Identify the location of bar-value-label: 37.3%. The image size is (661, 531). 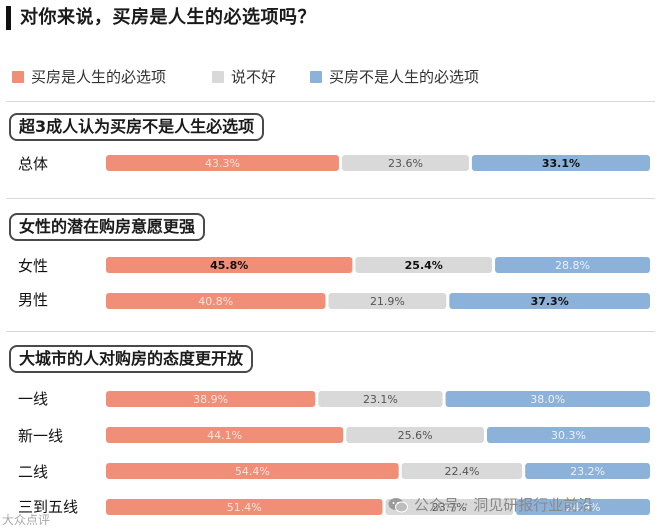
(550, 301).